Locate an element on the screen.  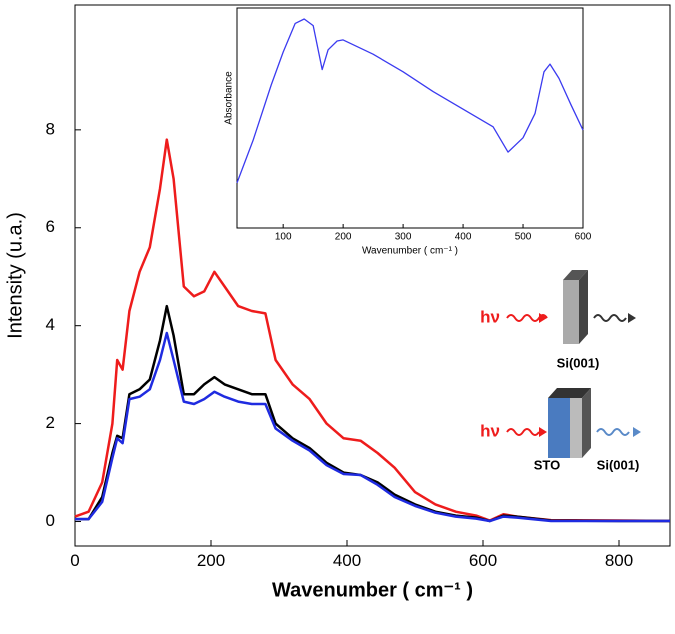
y-tick-label: 2 is located at coordinates (50, 422).